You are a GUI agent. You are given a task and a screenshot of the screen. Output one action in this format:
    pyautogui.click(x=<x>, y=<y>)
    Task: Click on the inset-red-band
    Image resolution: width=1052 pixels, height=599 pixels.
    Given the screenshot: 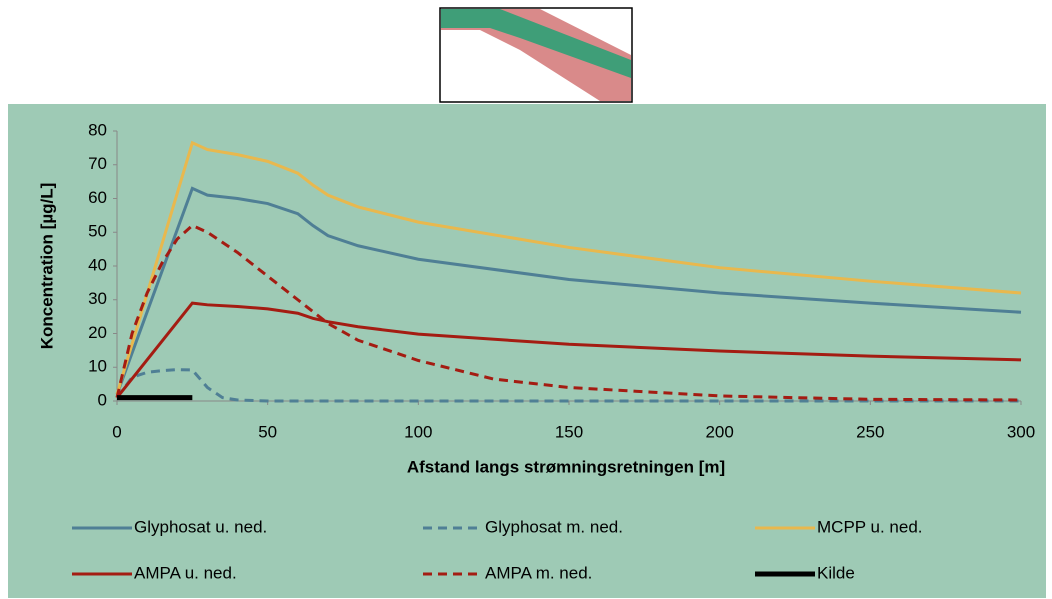 What is the action you would take?
    pyautogui.click(x=536, y=55)
    